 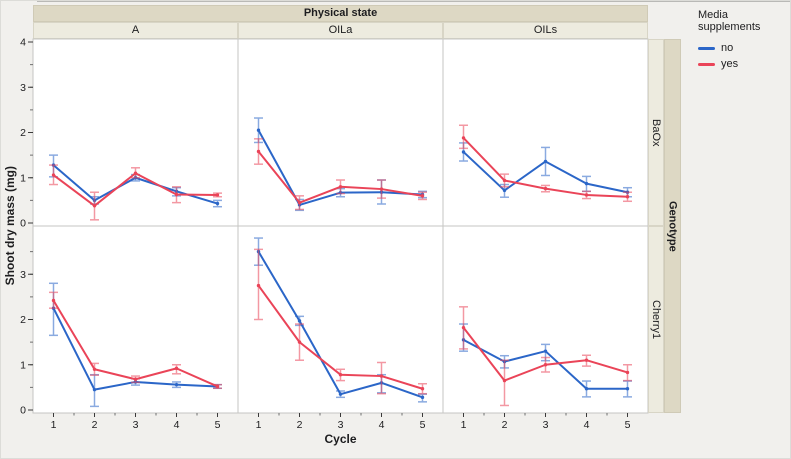 What do you see at coordinates (730, 64) in the screenshot?
I see `legend-label: yes` at bounding box center [730, 64].